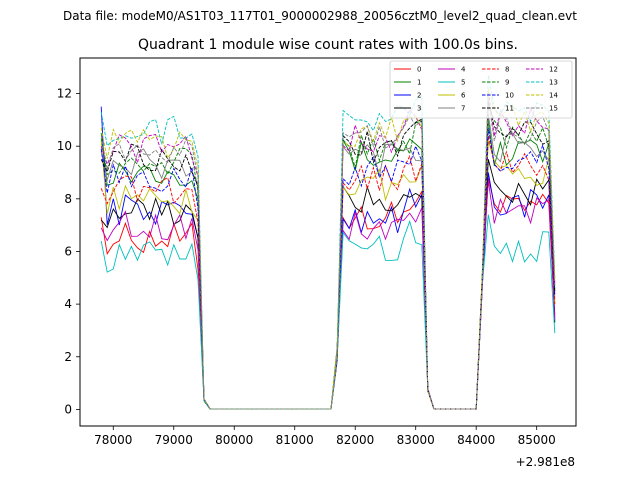 Image resolution: width=640 pixels, height=480 pixels. Describe the element at coordinates (507, 70) in the screenshot. I see `legend-label-8: 8` at that location.